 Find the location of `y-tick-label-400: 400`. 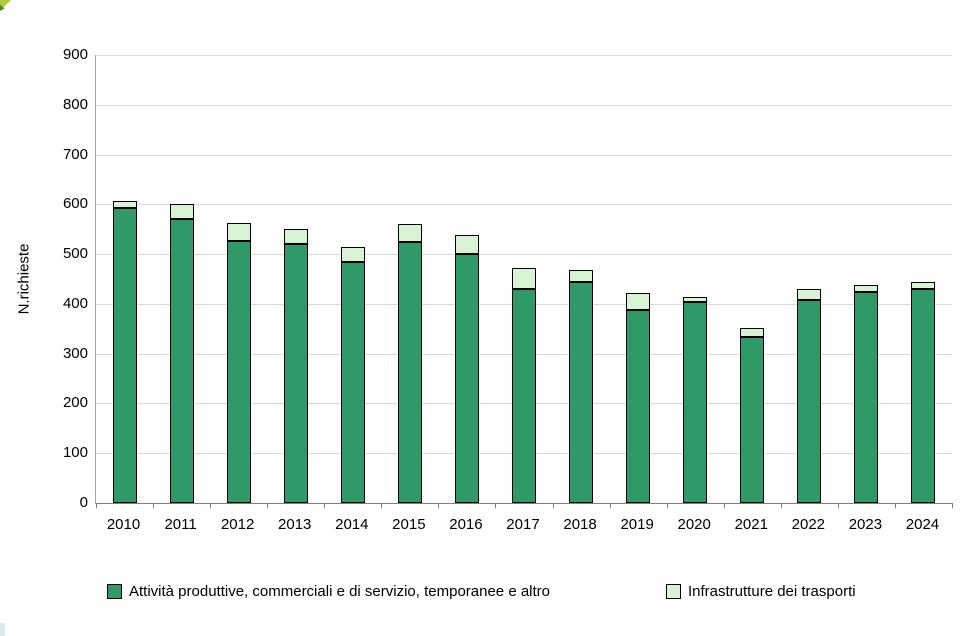

y-tick-label-400: 400 is located at coordinates (75, 303).